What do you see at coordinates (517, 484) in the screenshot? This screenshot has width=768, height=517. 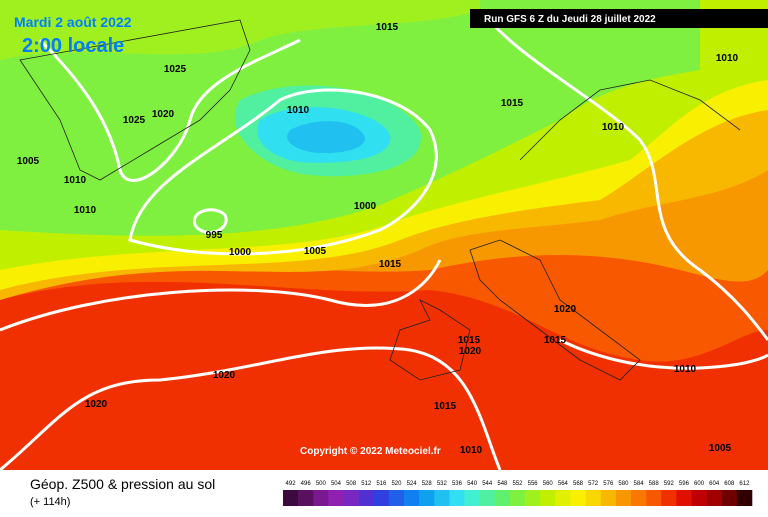 I see `scale-label: 552` at bounding box center [517, 484].